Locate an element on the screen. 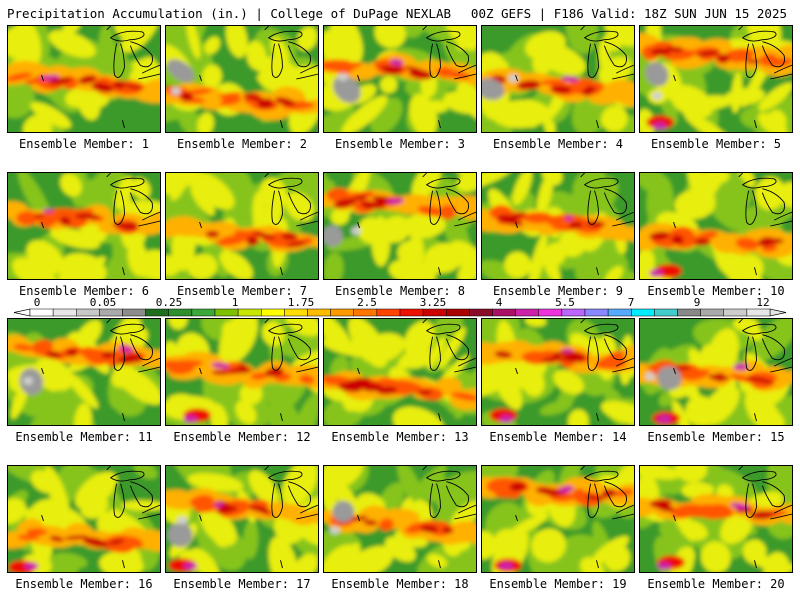 The width and height of the screenshot is (800, 600). colorbar-tick-label: 0.05 is located at coordinates (103, 302).